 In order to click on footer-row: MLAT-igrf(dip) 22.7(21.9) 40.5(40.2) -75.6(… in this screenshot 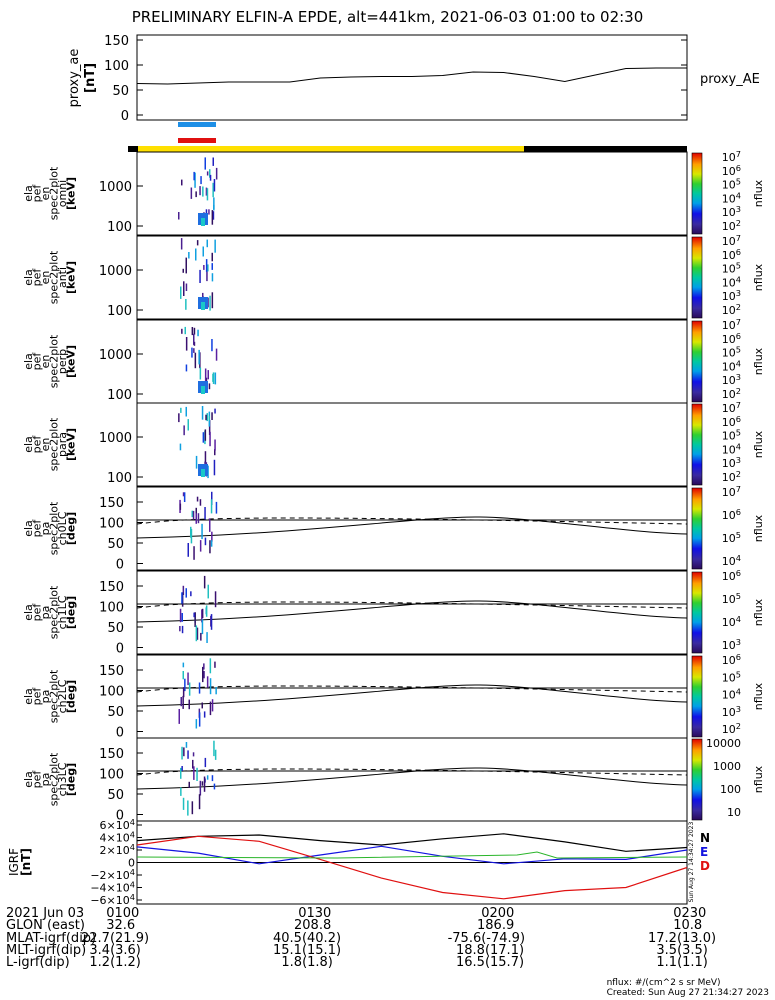, I will do `click(387, 938)`.